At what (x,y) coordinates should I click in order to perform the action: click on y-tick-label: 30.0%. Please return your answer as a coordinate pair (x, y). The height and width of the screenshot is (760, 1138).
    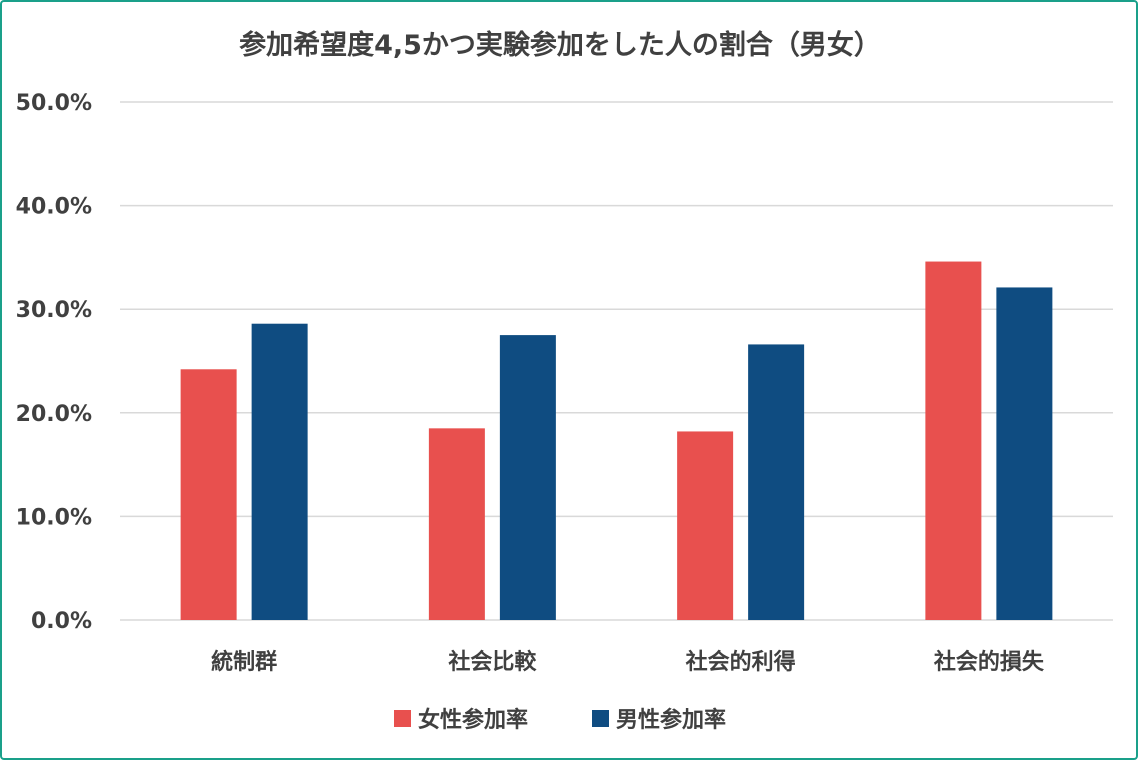
    Looking at the image, I should click on (54, 310).